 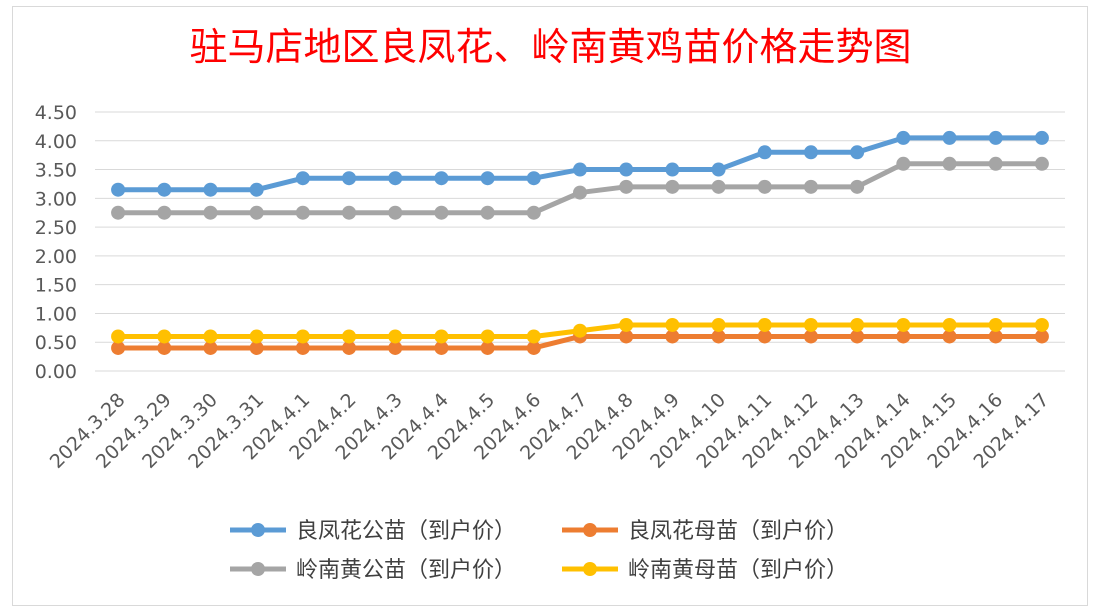 I want to click on chart-title: 驻马店地区良凤花、岭南黄鸡苗价格走势图, so click(x=550, y=47).